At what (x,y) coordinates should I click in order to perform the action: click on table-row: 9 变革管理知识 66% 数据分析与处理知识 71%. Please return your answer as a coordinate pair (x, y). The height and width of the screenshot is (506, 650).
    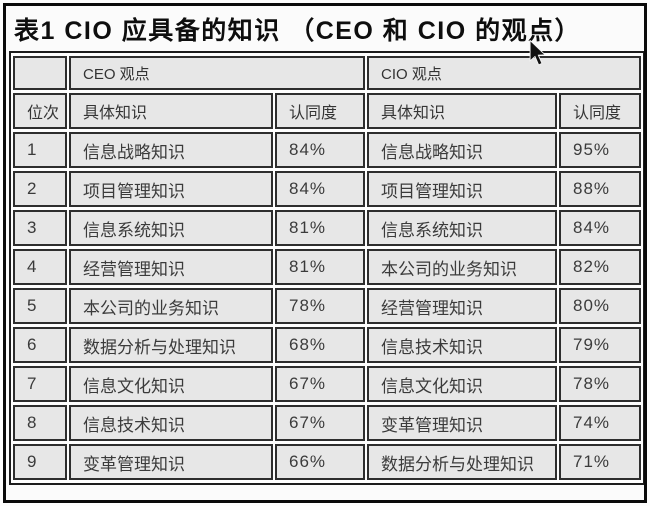
    Looking at the image, I should click on (327, 462).